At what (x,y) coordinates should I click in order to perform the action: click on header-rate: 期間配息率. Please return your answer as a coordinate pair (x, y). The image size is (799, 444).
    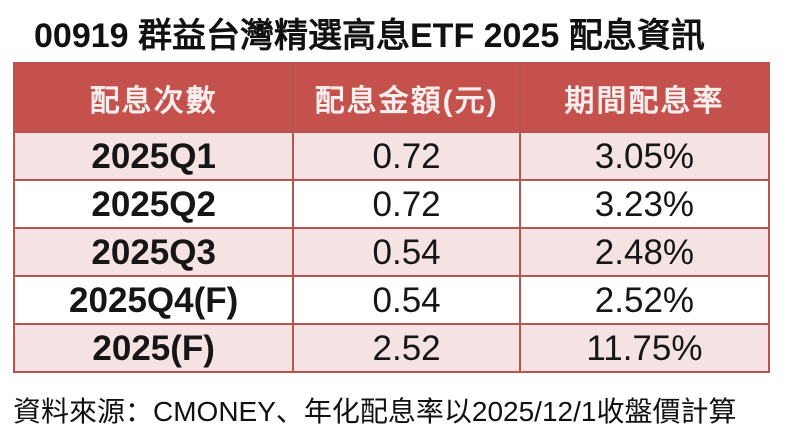
    Looking at the image, I should click on (644, 97).